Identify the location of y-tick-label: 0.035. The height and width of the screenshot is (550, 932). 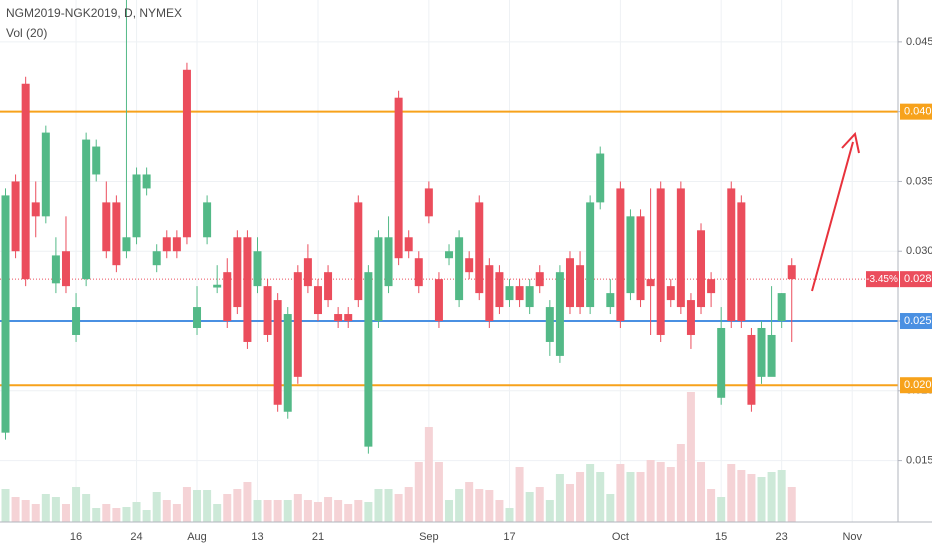
(919, 181).